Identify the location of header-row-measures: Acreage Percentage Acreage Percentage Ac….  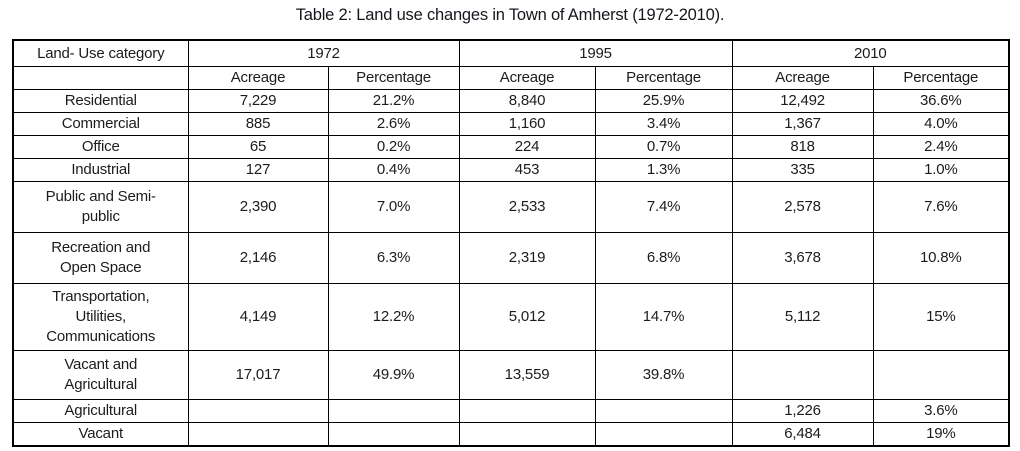
(511, 77).